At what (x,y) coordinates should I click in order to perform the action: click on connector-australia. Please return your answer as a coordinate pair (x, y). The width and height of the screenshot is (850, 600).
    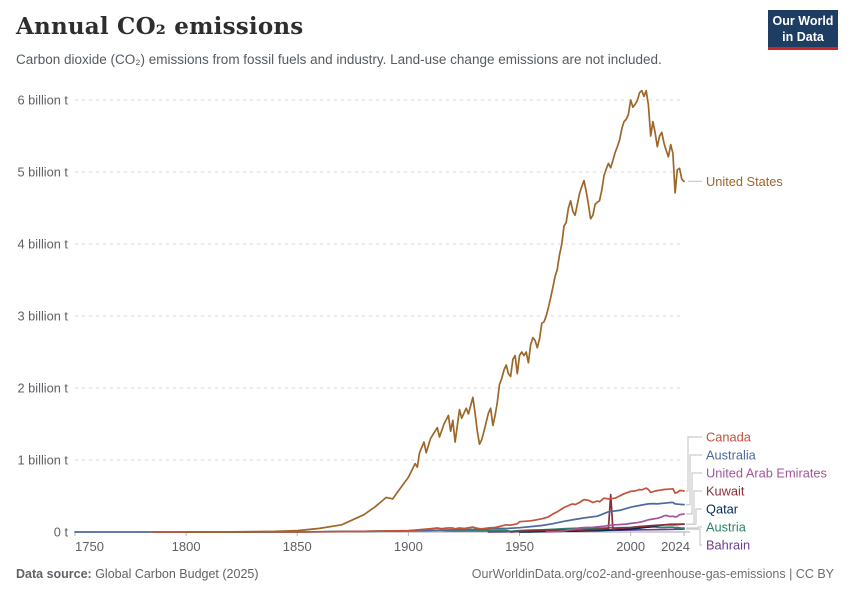
    Looking at the image, I should click on (694, 480).